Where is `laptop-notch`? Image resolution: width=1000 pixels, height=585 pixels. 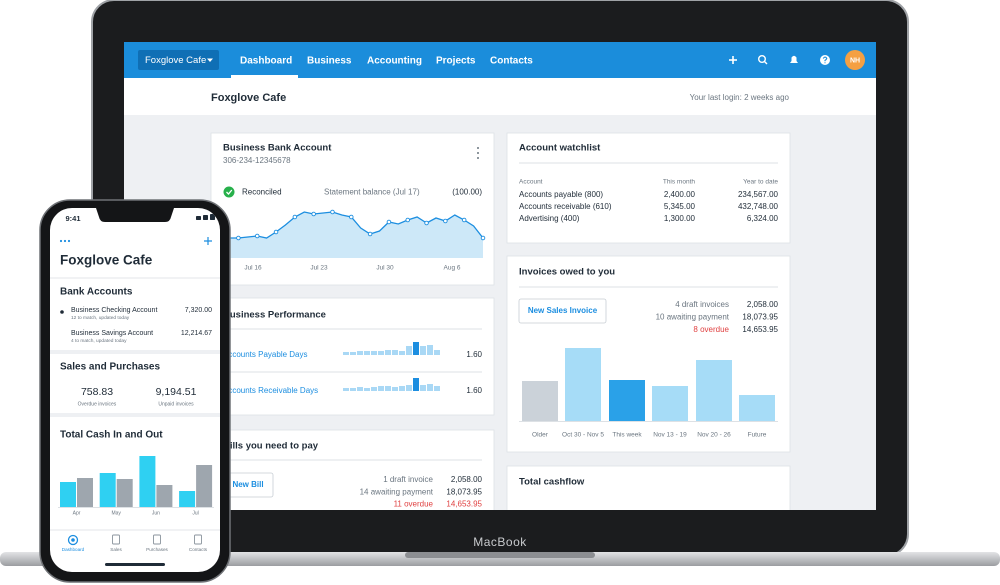 laptop-notch is located at coordinates (500, 555).